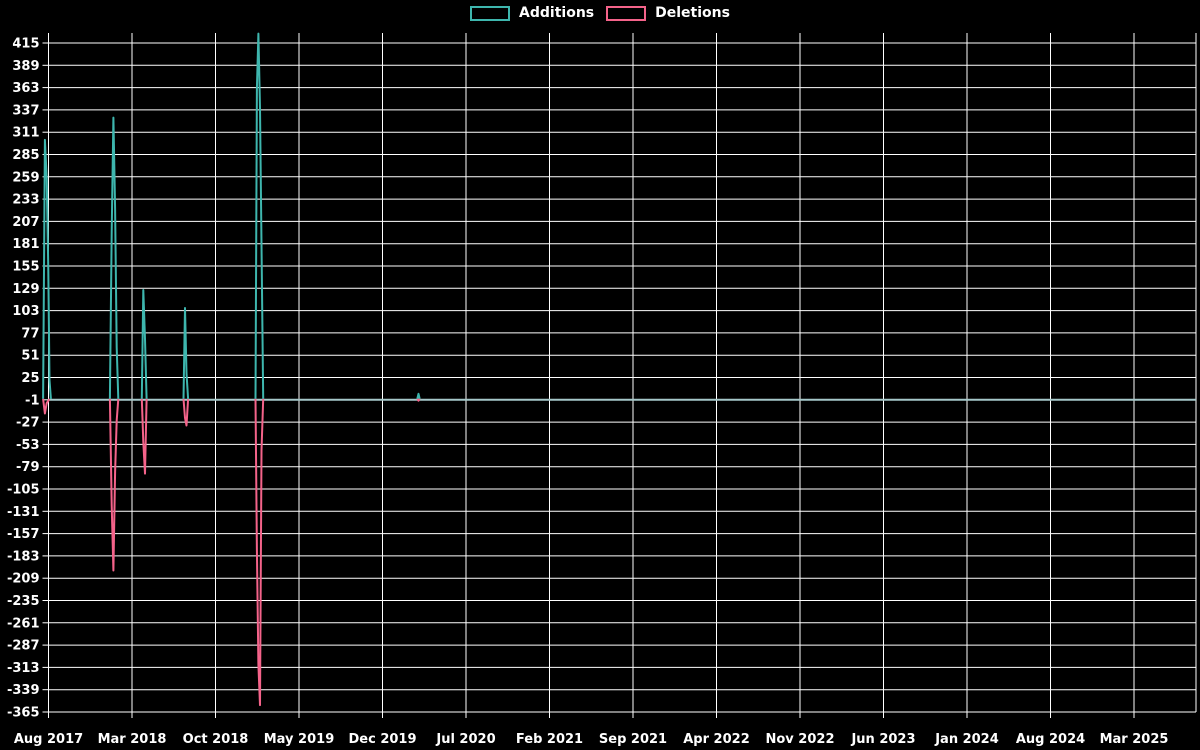 The height and width of the screenshot is (750, 1200). I want to click on legend-item-additions: Additions, so click(532, 13).